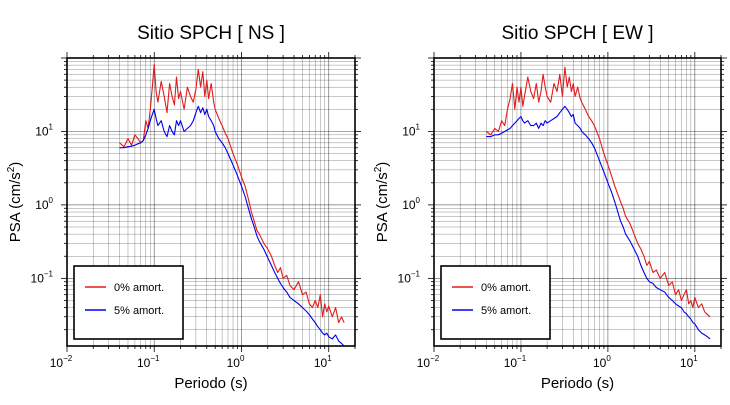 The width and height of the screenshot is (730, 405). What do you see at coordinates (577, 33) in the screenshot?
I see `chart-title: Sitio SPCH [ EW ]` at bounding box center [577, 33].